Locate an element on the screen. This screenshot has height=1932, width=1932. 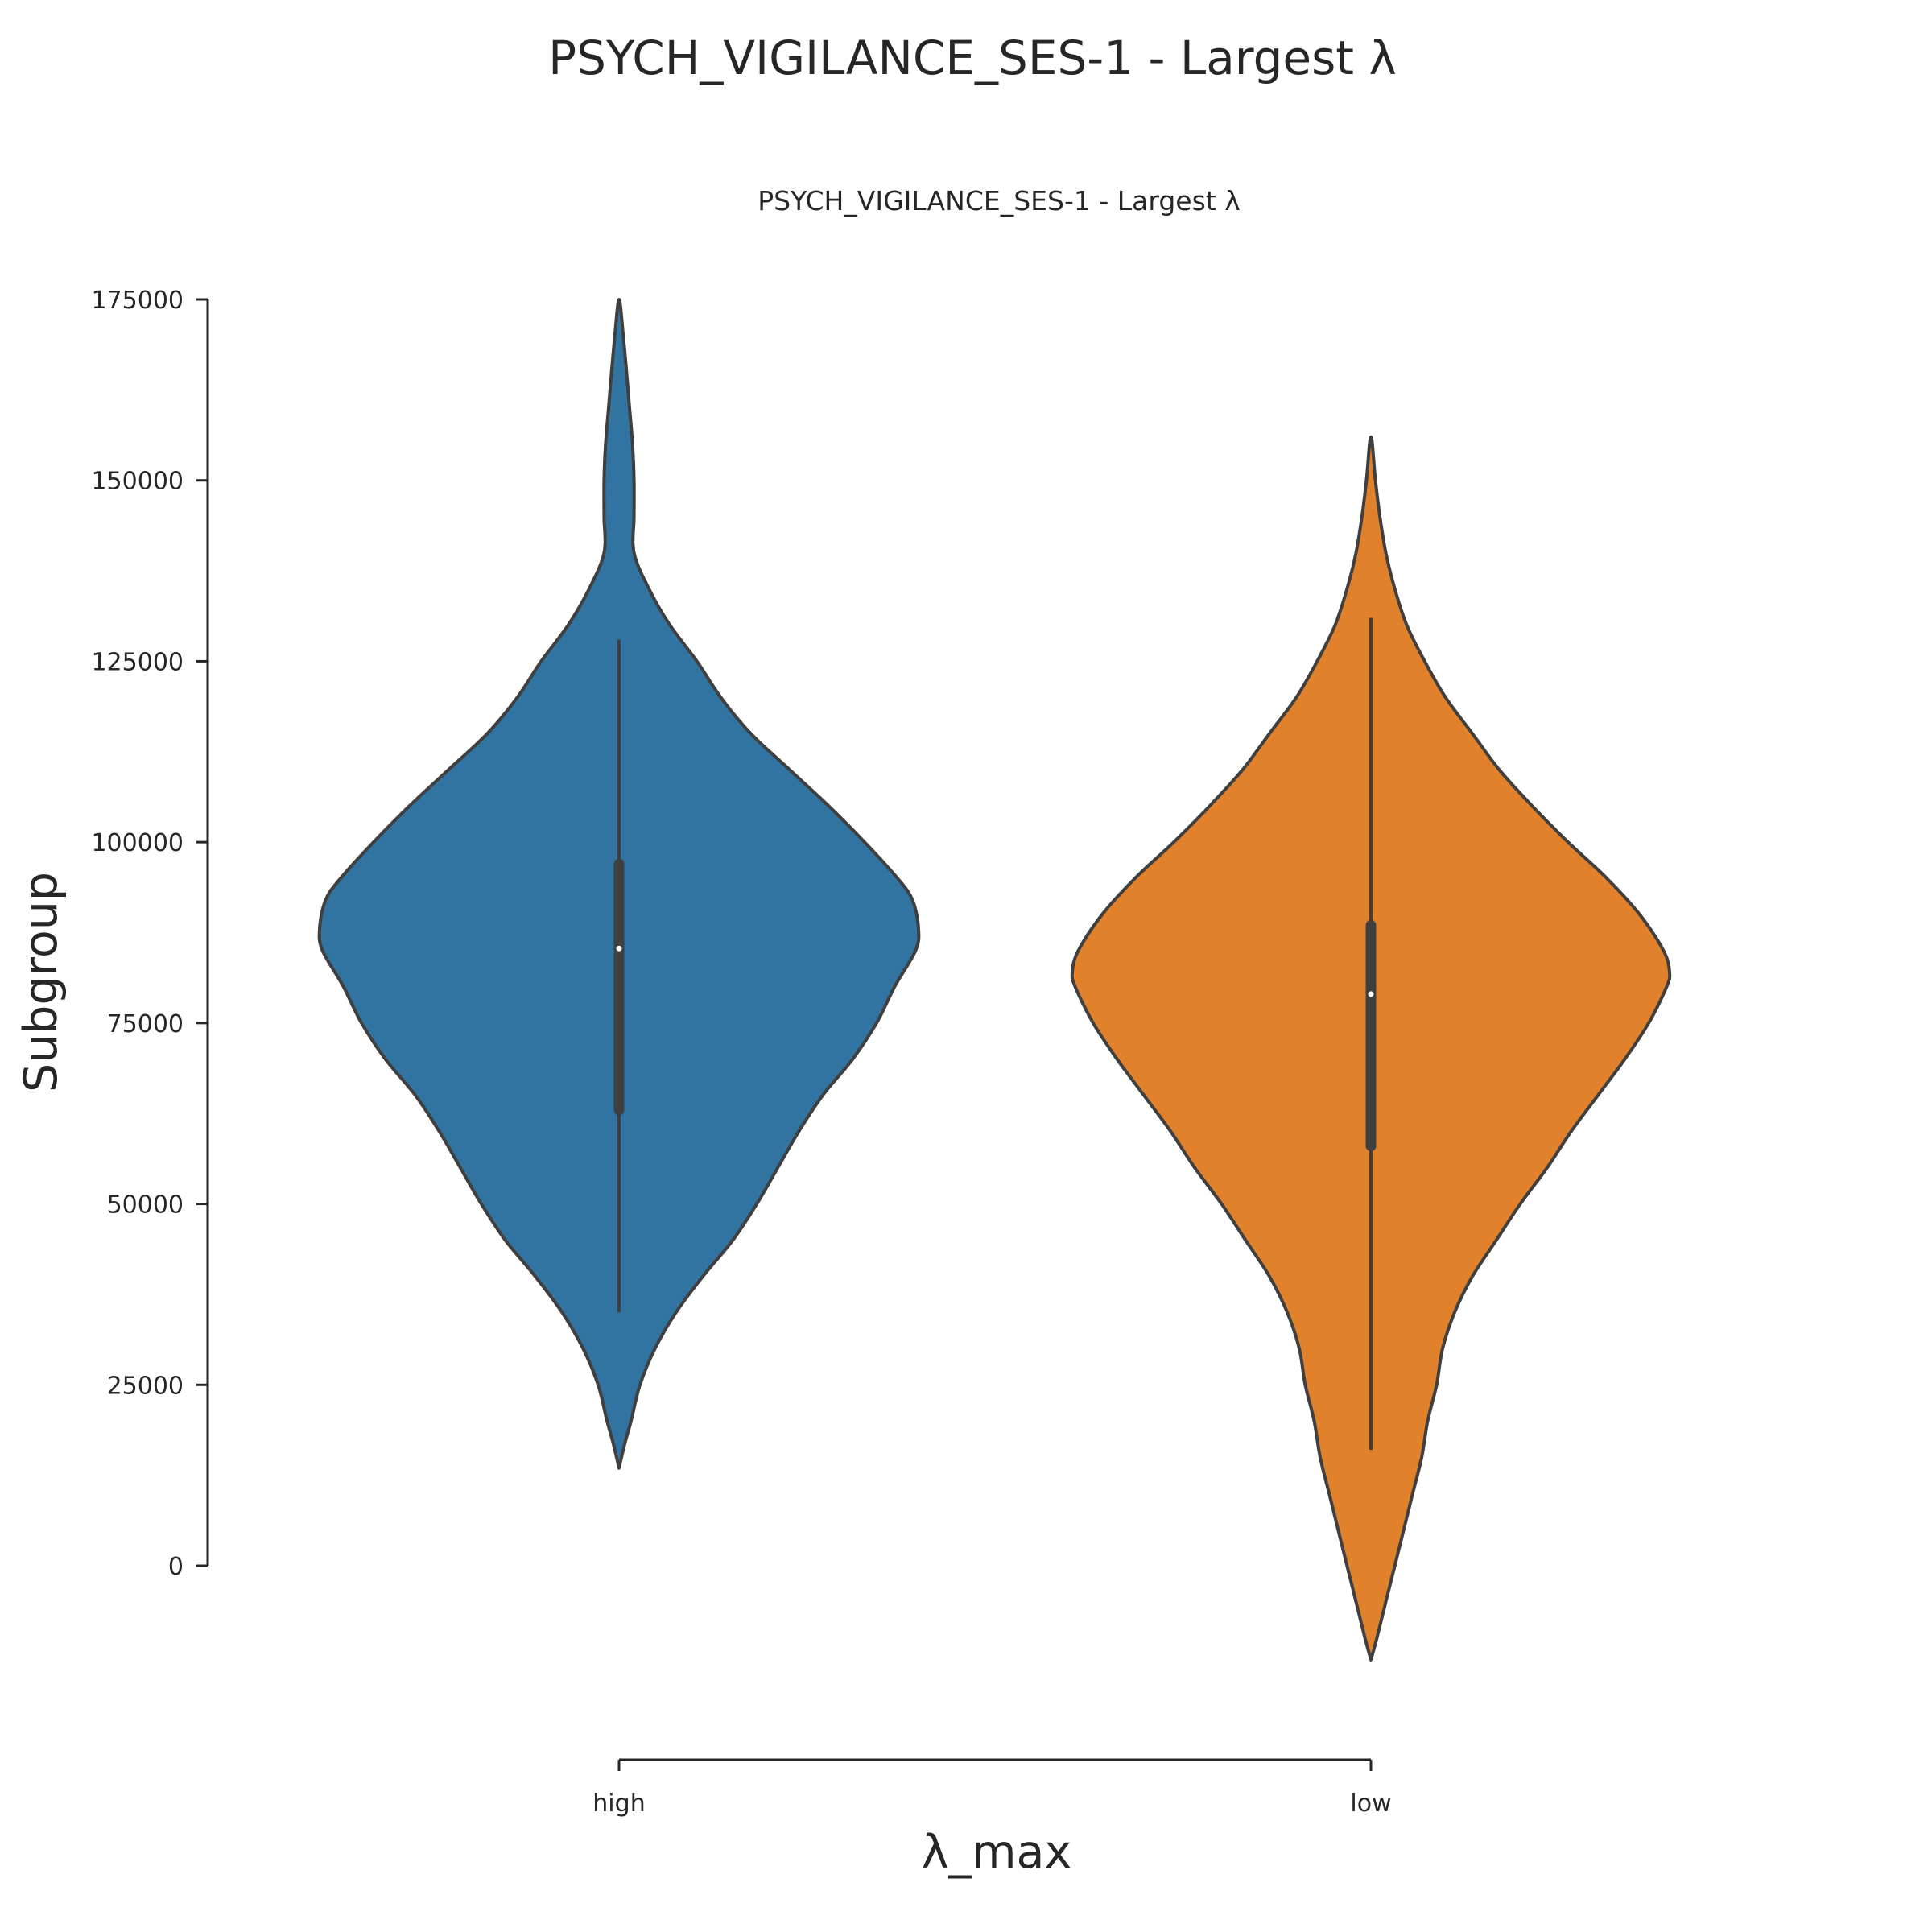
y-tick-label: 175000 is located at coordinates (137, 301).